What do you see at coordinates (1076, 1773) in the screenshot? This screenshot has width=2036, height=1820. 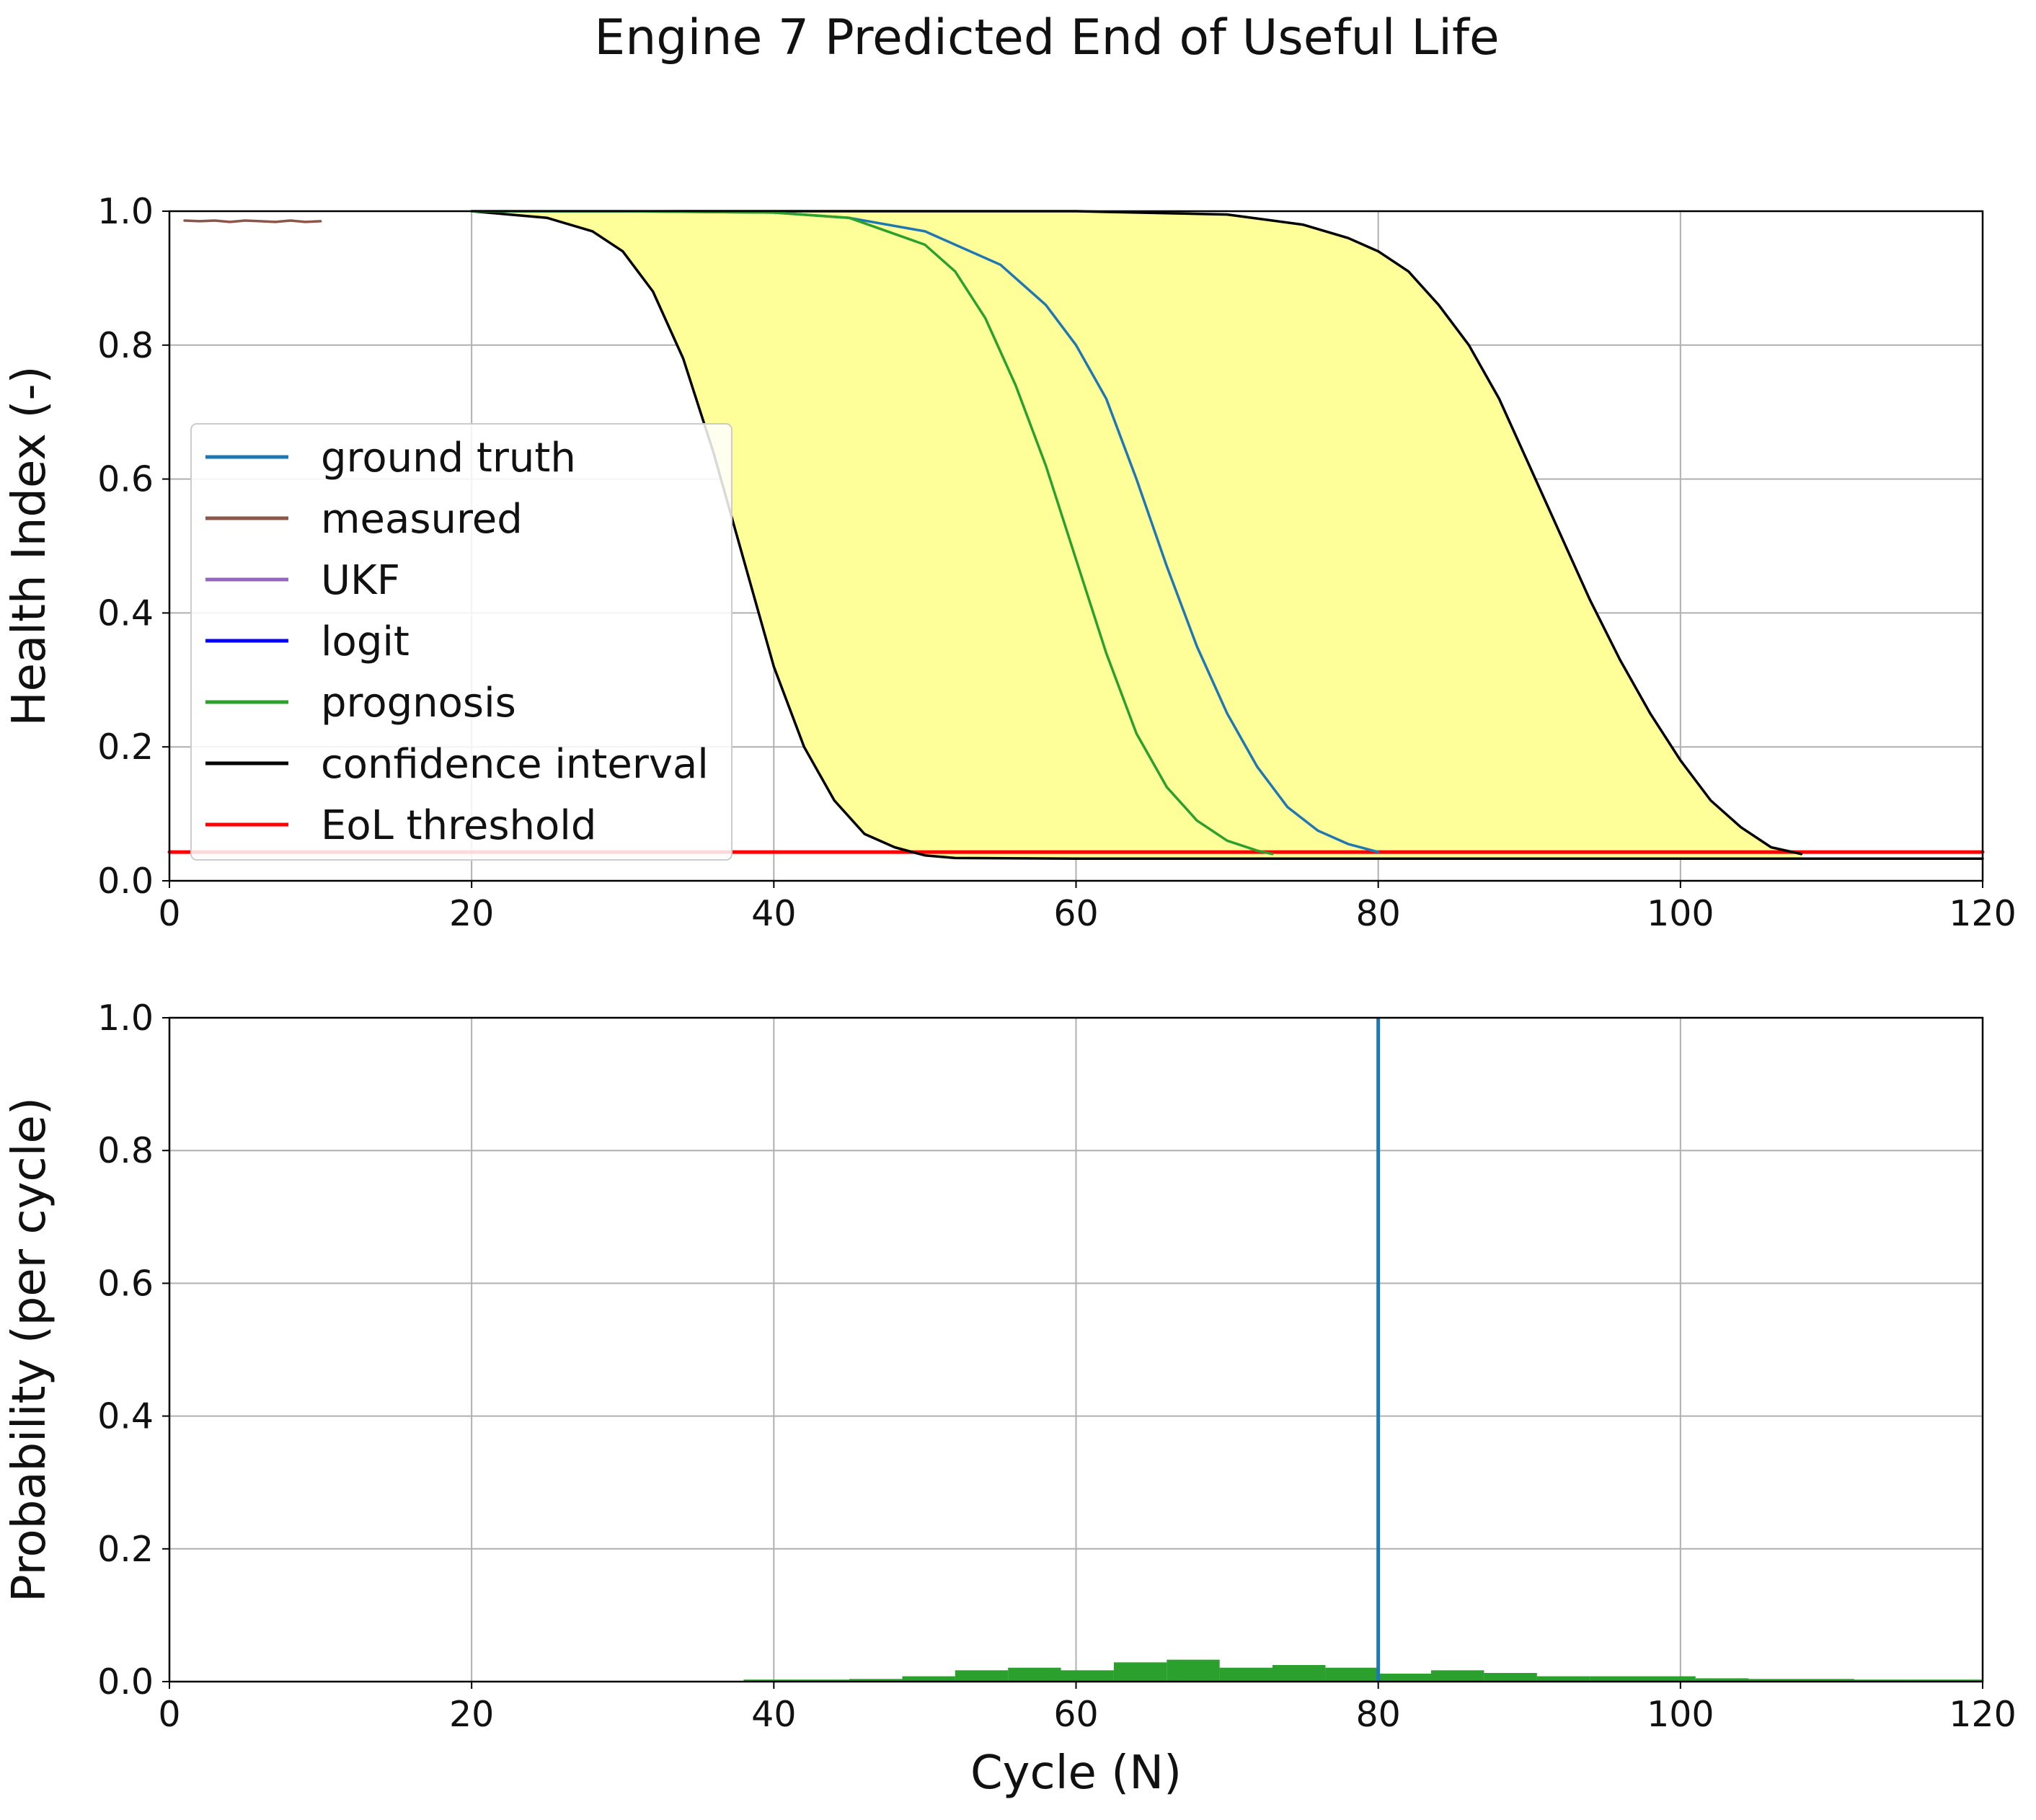 I see `x-axis-label: Cycle (N)` at bounding box center [1076, 1773].